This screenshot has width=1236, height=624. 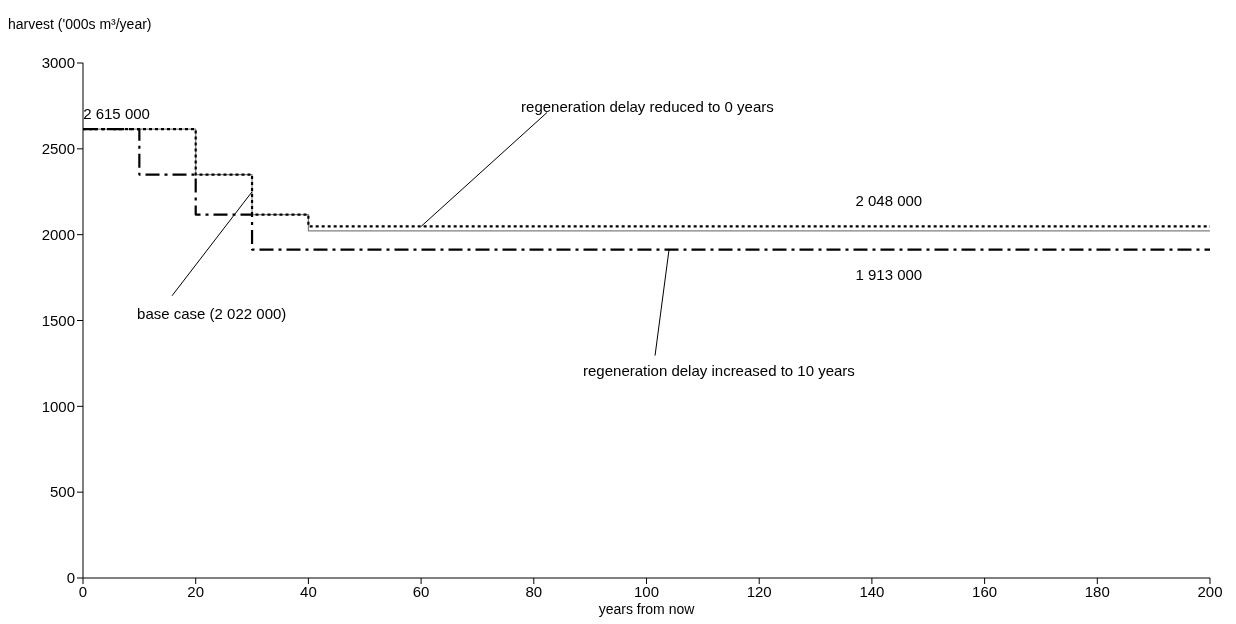 I want to click on y-tick-label: 2500, so click(x=58, y=149).